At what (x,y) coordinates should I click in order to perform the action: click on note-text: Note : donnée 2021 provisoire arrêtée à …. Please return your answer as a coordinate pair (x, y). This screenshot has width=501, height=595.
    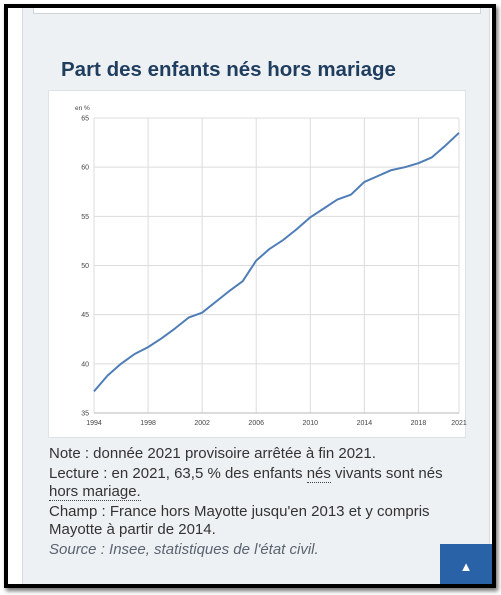
    Looking at the image, I should click on (212, 453).